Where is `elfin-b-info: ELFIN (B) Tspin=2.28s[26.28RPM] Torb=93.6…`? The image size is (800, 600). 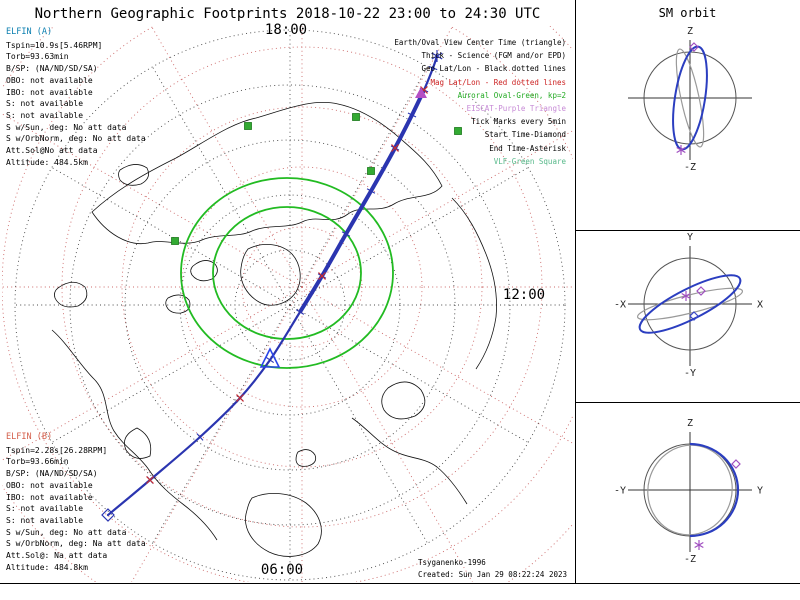 elfin-b-info: ELFIN (B) Tspin=2.28s[26.28RPM] Torb=93.6… is located at coordinates (76, 502).